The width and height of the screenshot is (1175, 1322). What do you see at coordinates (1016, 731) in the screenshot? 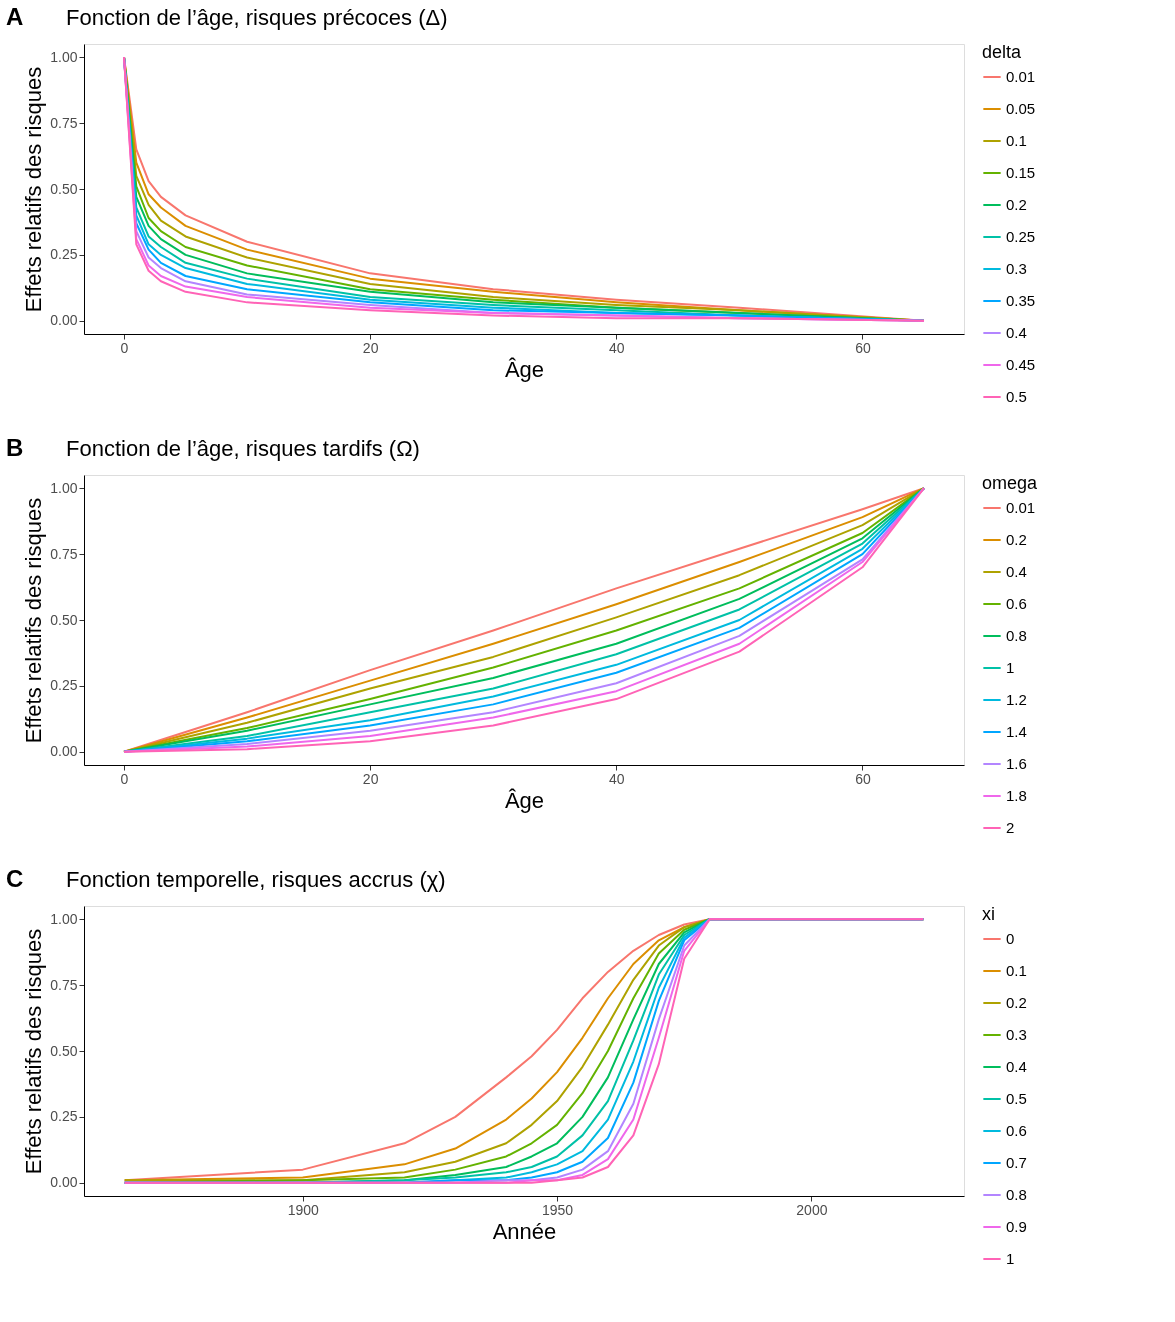
I see `legend-label: 1.4` at bounding box center [1016, 731].